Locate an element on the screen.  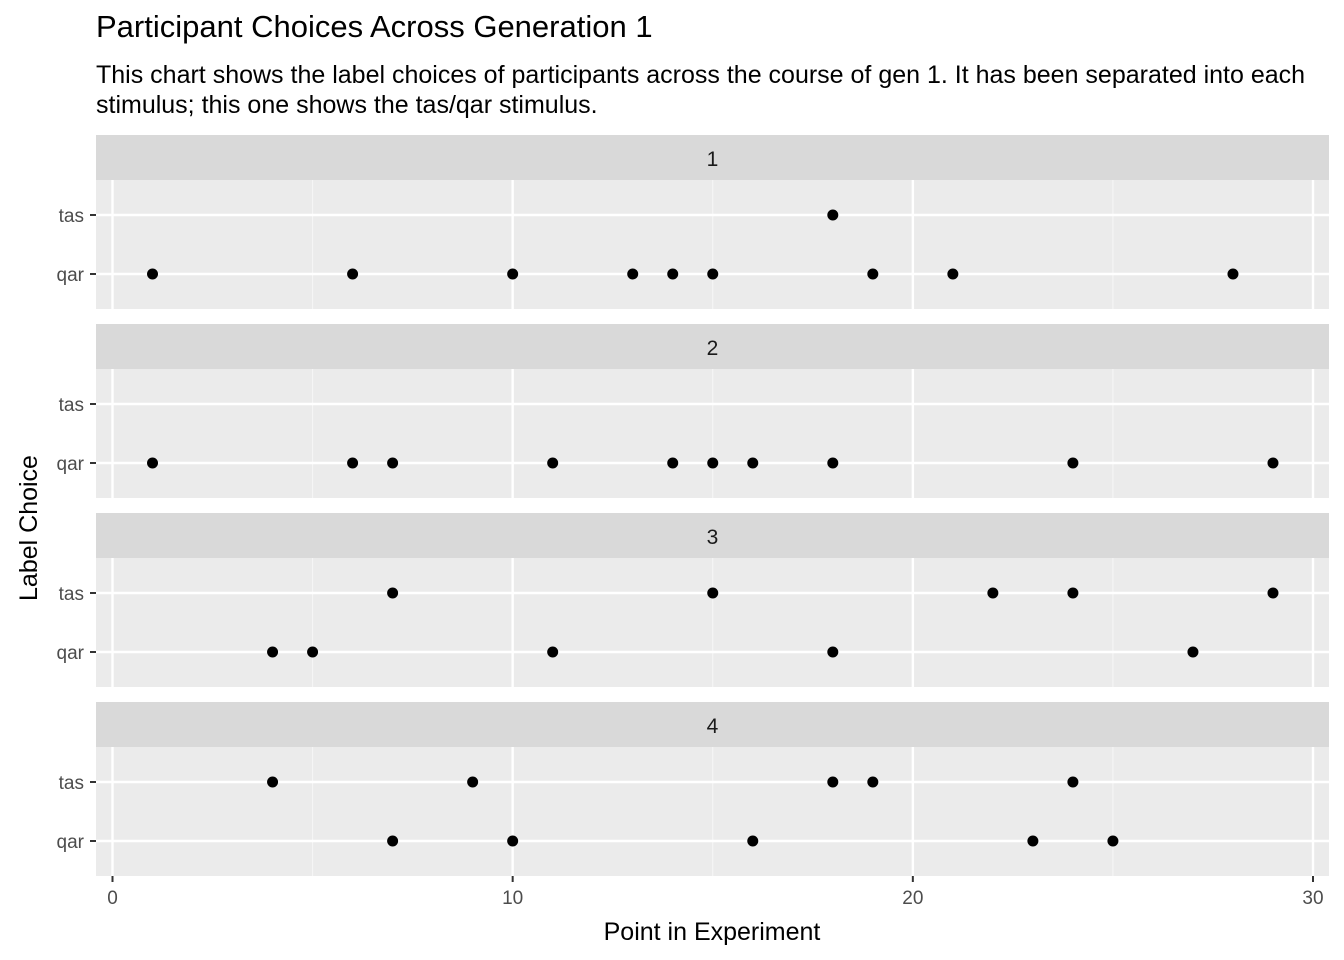
facet-strip-label: 1 is located at coordinates (713, 159).